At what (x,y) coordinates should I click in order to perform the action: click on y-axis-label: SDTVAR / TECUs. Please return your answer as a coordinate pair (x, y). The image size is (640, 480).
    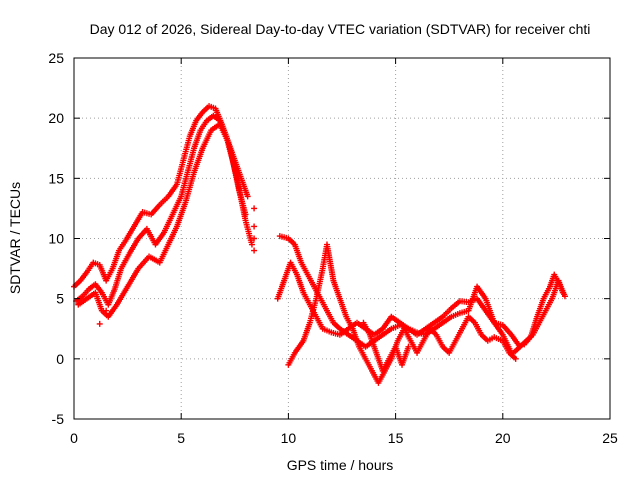
    Looking at the image, I should click on (15, 238).